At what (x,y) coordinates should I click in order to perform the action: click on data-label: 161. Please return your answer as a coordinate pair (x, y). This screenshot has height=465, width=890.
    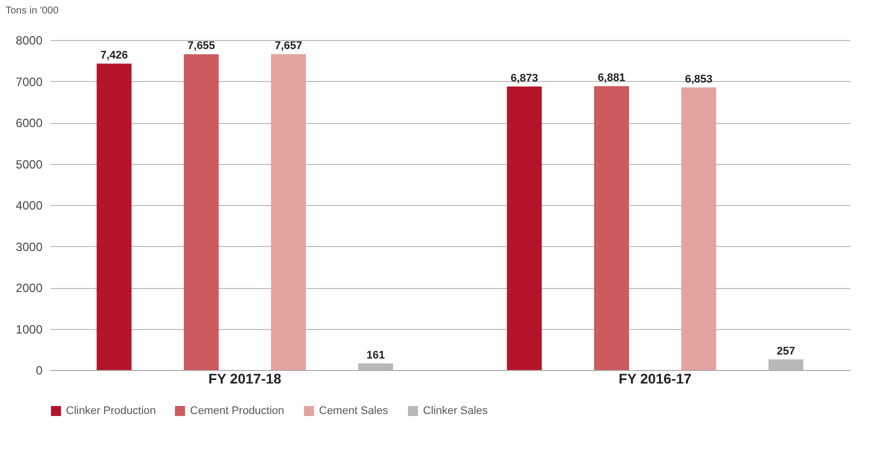
    Looking at the image, I should click on (375, 355).